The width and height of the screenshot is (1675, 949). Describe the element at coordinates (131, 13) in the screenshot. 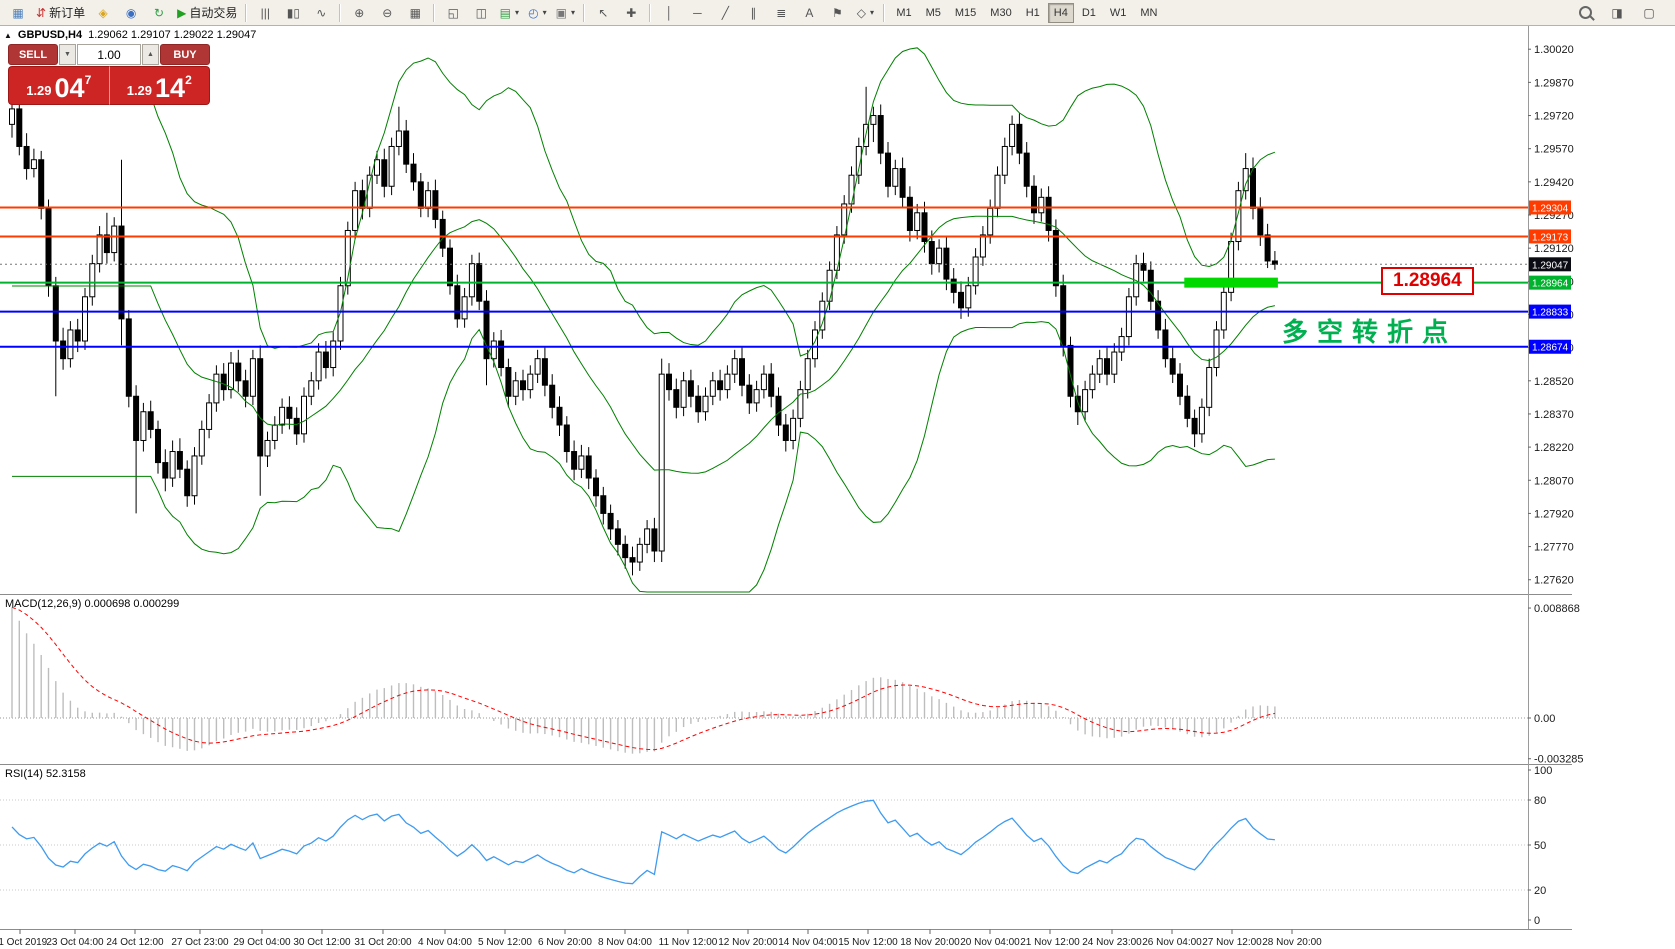

I see `market-watch-button: ◉` at that location.